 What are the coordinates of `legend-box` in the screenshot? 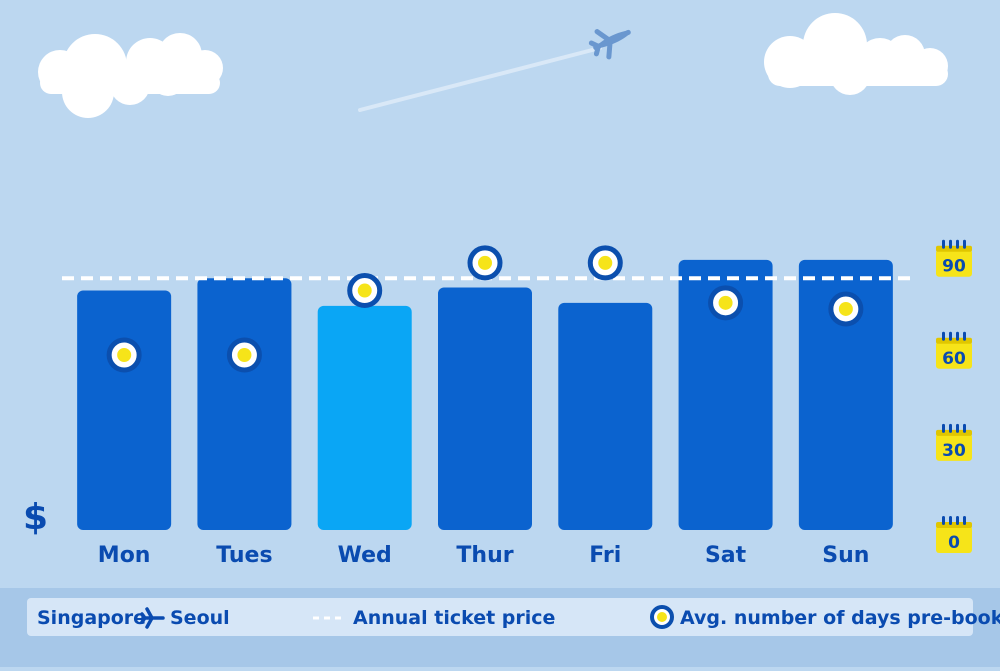 It's located at (500, 617).